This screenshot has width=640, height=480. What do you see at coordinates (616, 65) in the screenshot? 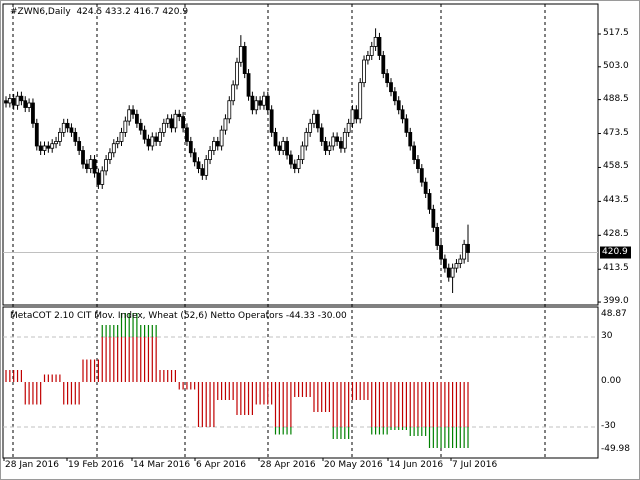
I see `price-tick-label: 503.0` at bounding box center [616, 65].